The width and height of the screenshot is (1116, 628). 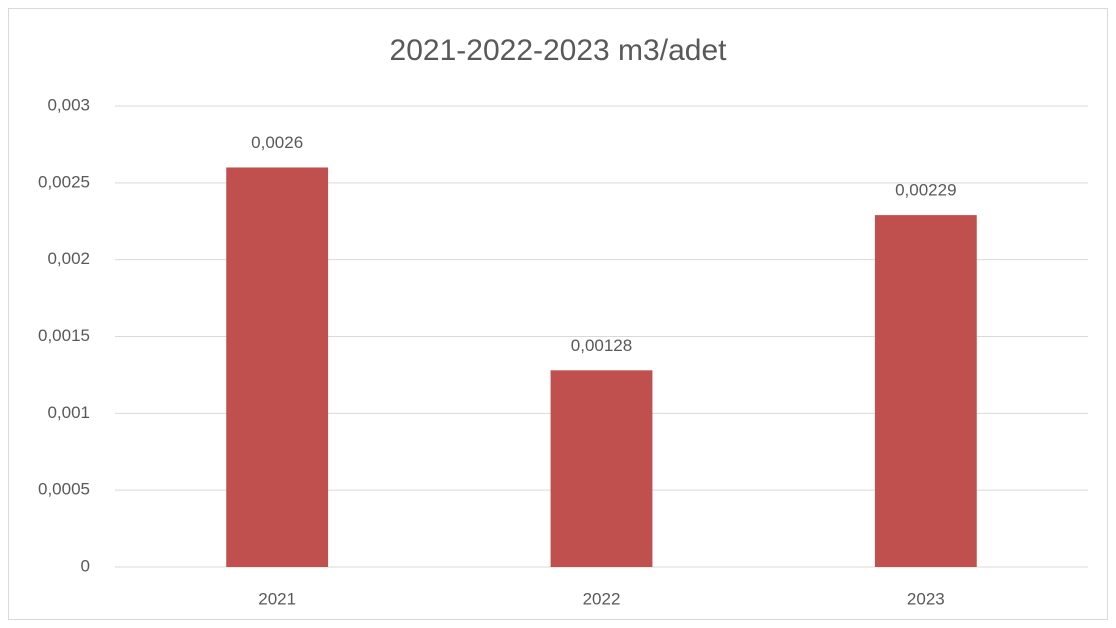 I want to click on y-tick-label: 0,0005, so click(x=64, y=489).